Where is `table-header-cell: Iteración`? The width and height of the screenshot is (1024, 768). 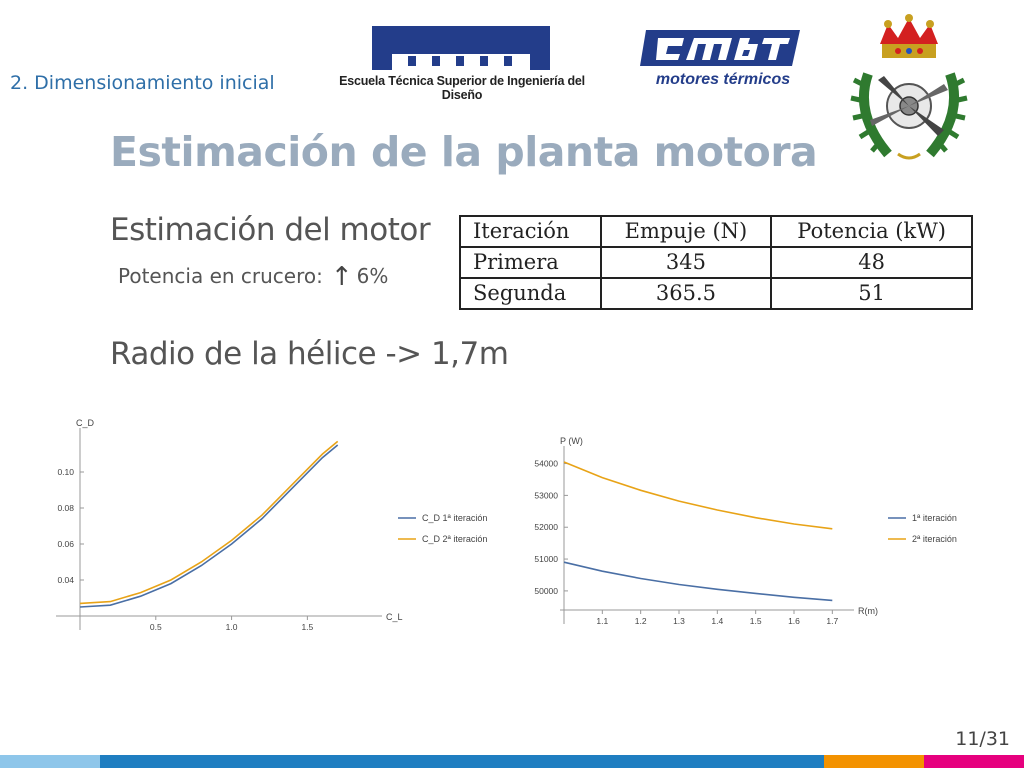 table-header-cell: Iteración is located at coordinates (530, 231).